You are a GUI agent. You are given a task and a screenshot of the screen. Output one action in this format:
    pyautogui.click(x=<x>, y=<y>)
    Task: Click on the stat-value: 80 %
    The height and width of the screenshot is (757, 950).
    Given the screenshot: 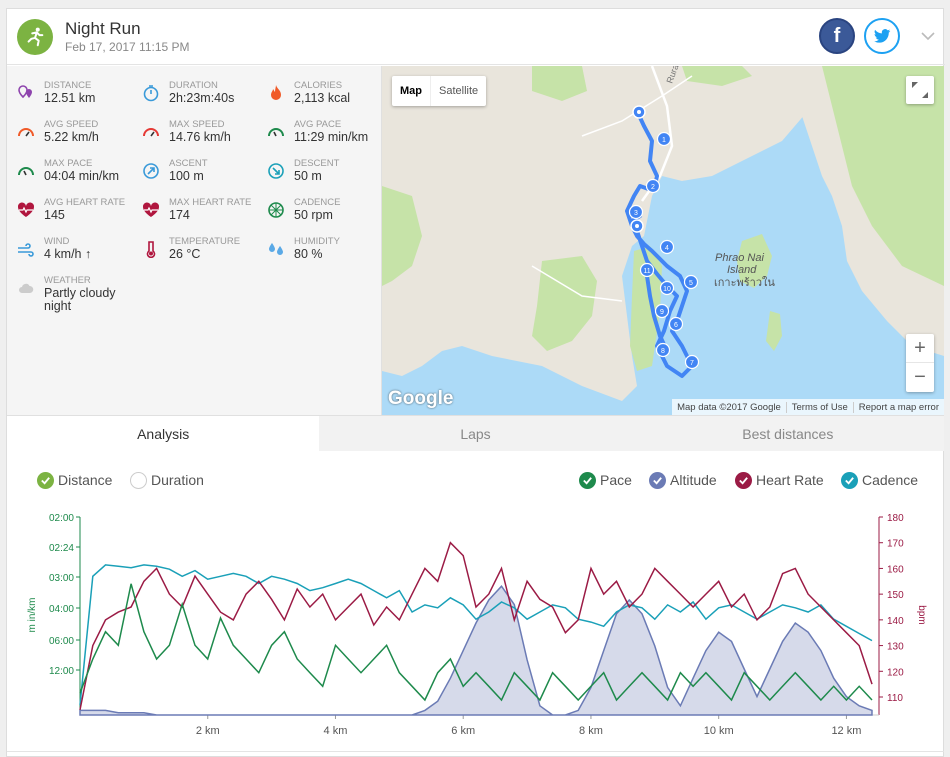 What is the action you would take?
    pyautogui.click(x=308, y=254)
    